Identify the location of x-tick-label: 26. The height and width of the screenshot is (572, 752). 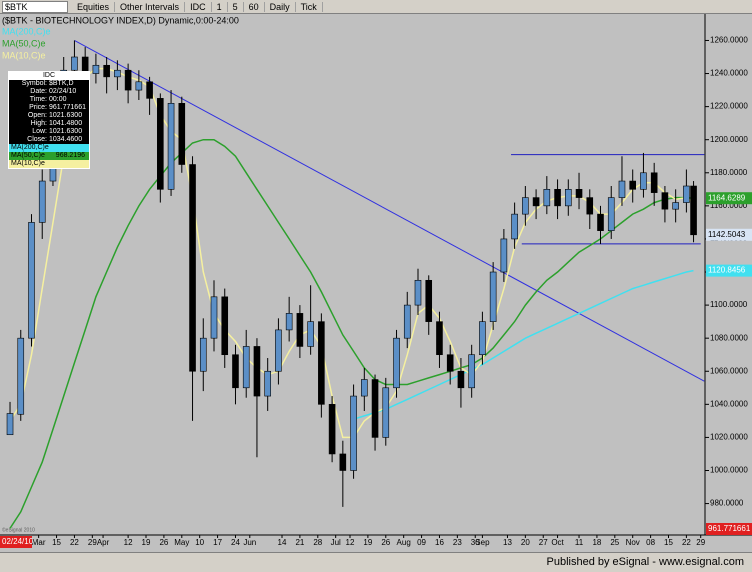
(163, 542).